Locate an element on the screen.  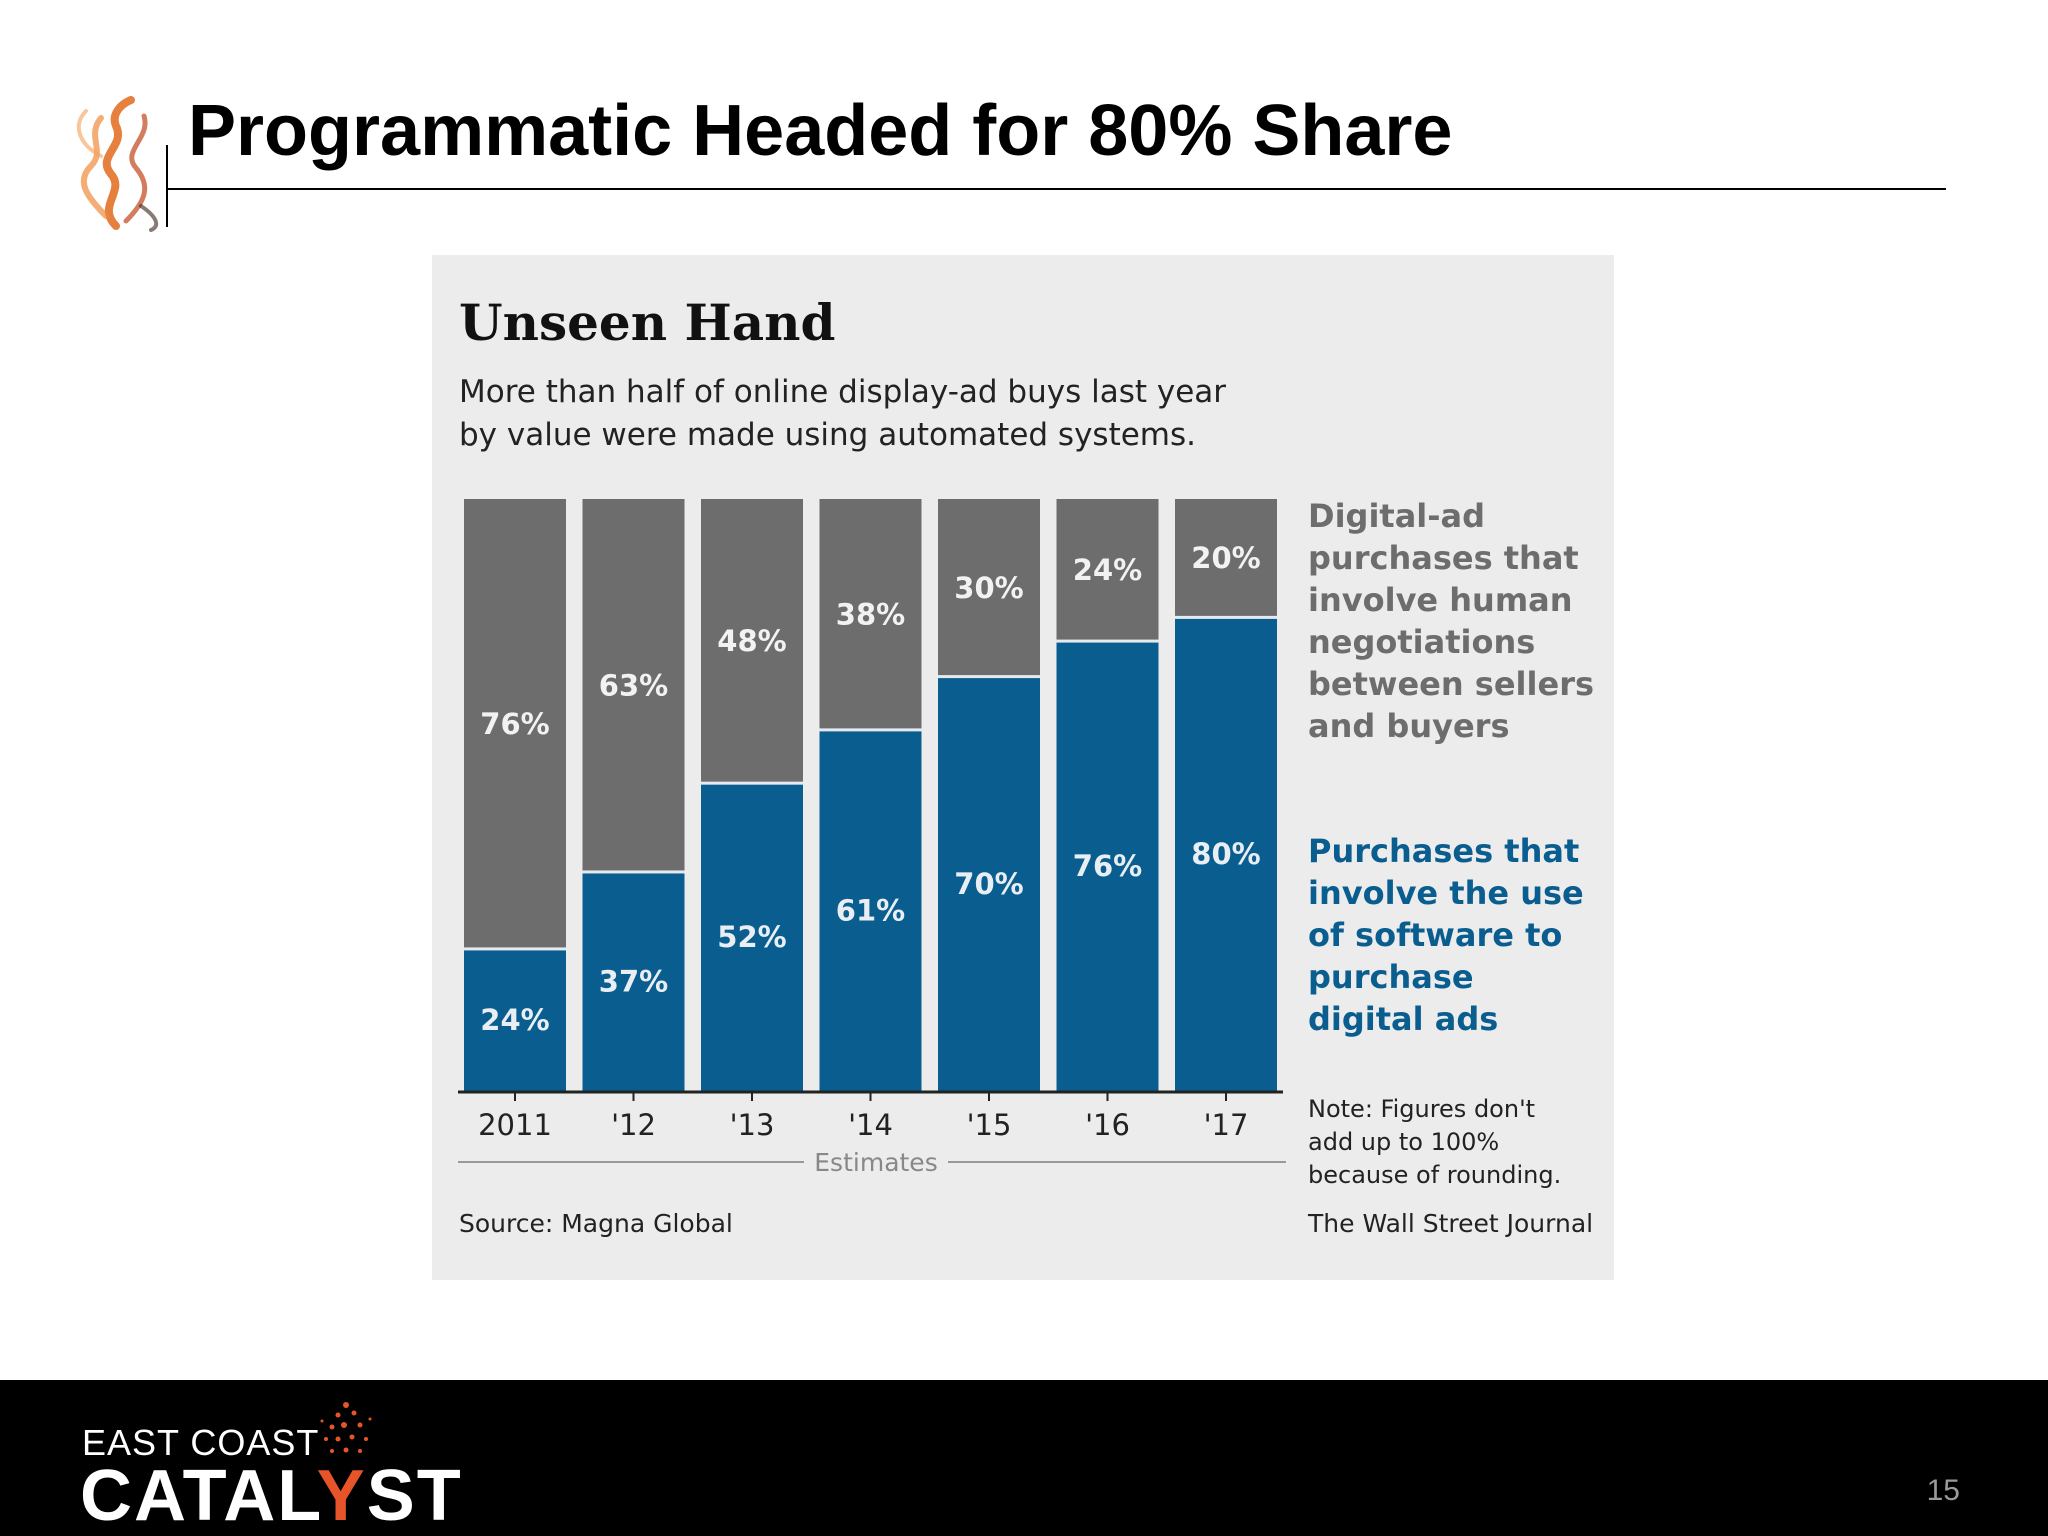
legend-human-line: Digital-ad is located at coordinates (1396, 516).